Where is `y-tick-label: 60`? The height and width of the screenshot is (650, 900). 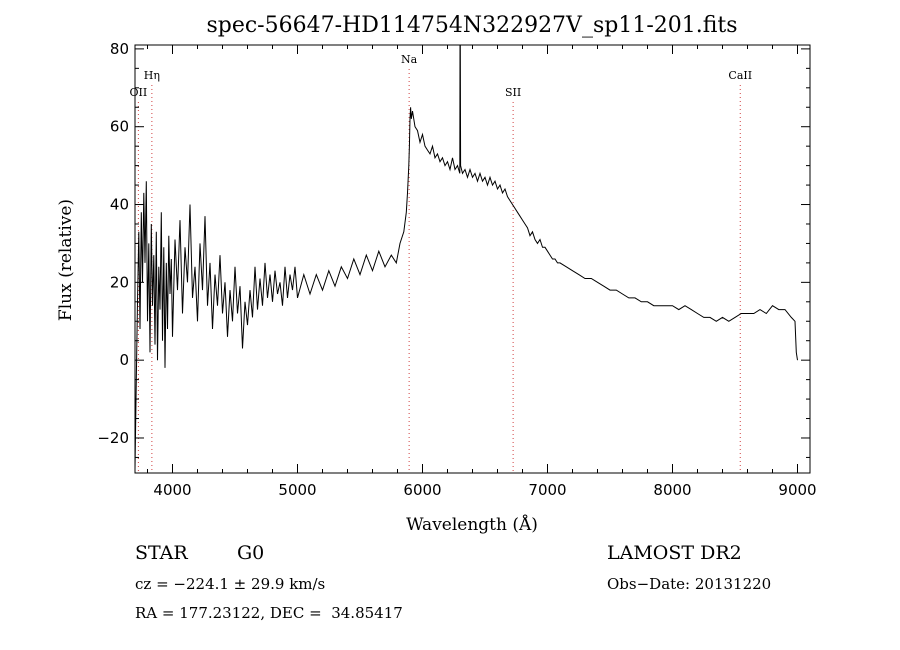
y-tick-label: 60 is located at coordinates (119, 127).